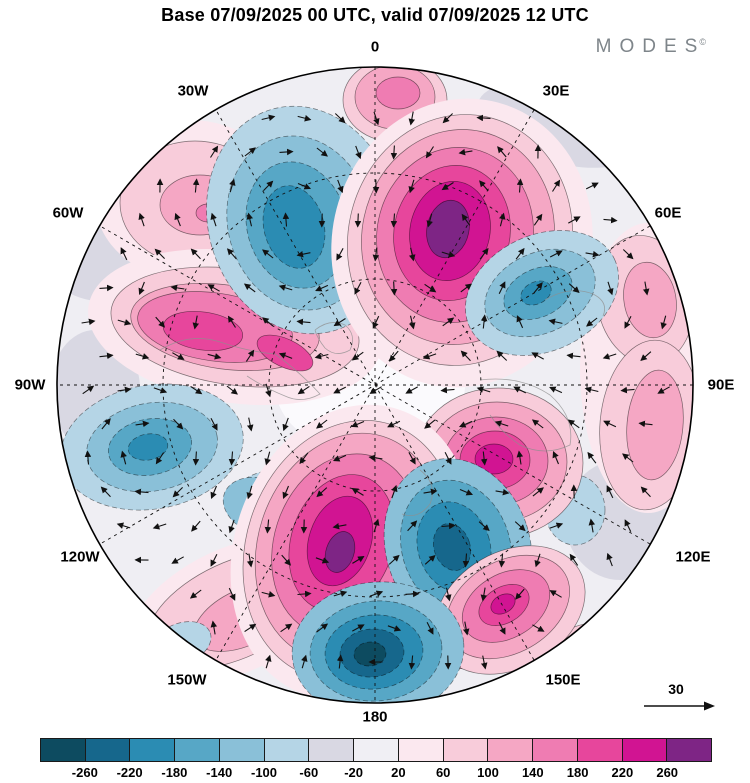 This screenshot has height=783, width=750. I want to click on colorbar-tick-label: 180, so click(577, 772).